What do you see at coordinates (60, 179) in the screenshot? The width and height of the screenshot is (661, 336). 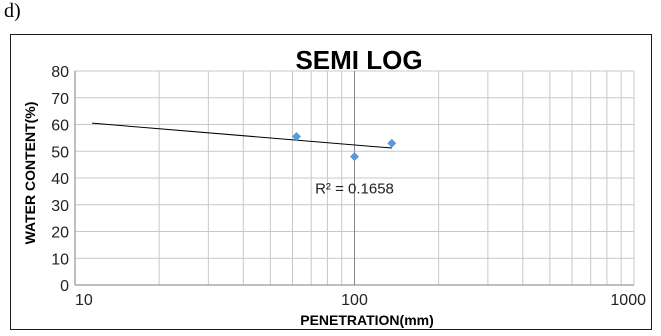 I see `y-tick-label: 40` at bounding box center [60, 179].